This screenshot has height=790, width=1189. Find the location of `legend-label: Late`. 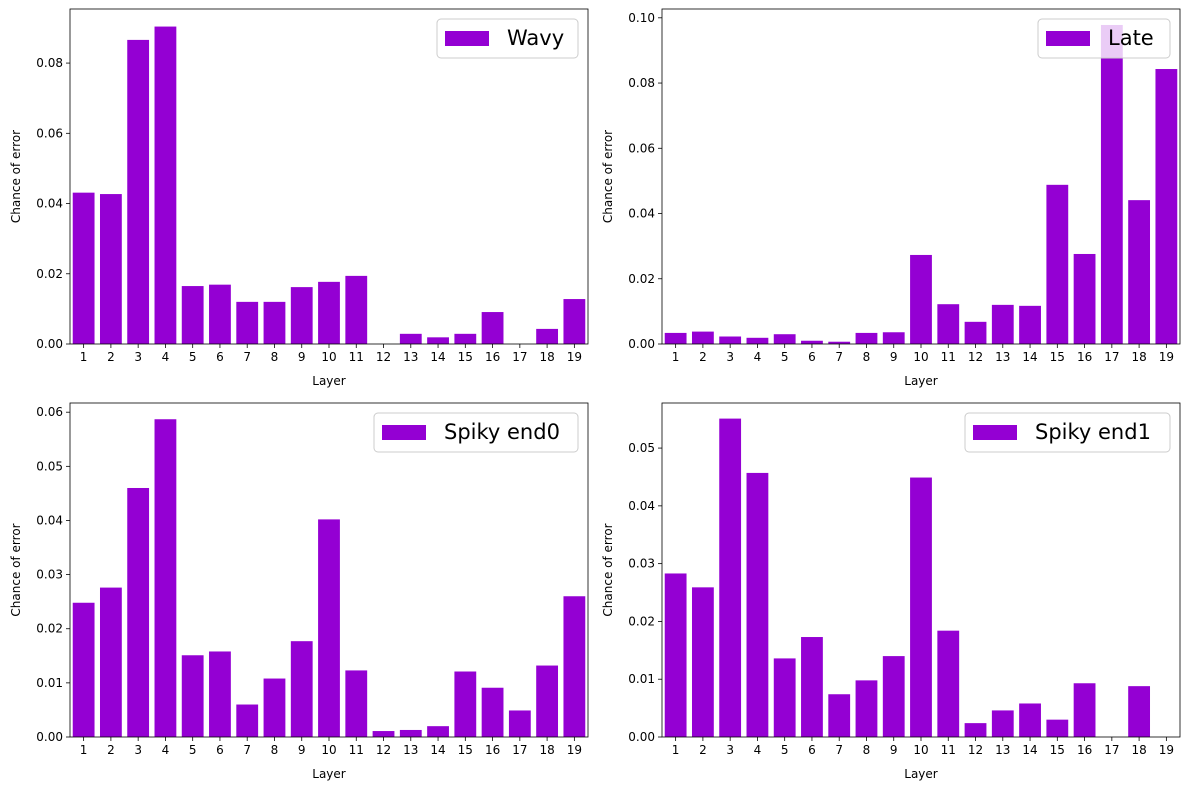

legend-label: Late is located at coordinates (1131, 38).